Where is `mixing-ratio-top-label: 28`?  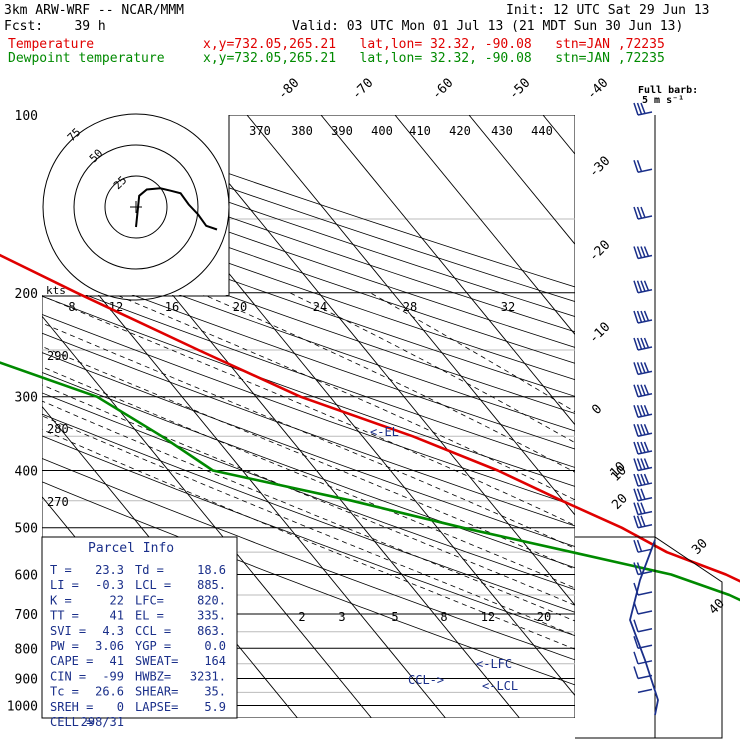
mixing-ratio-top-label: 28 is located at coordinates (410, 307).